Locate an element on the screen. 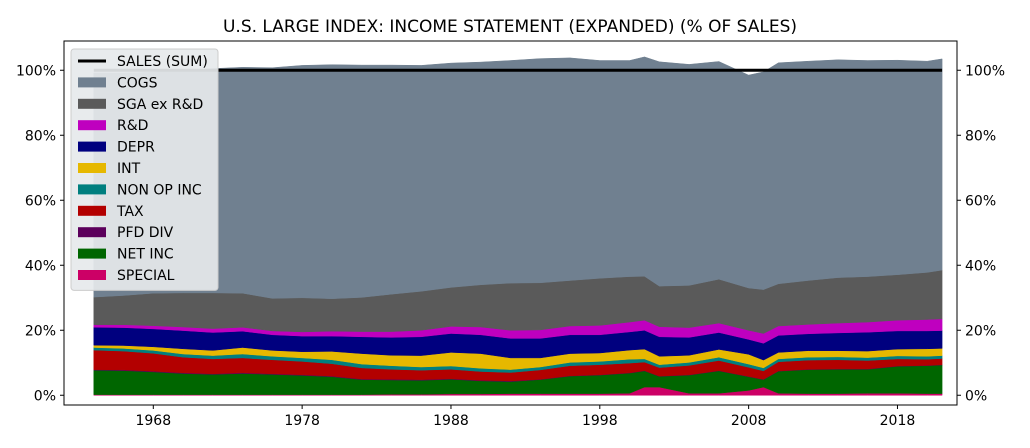 This screenshot has width=1030, height=448. y-tick-label-left: 60% is located at coordinates (40, 201).